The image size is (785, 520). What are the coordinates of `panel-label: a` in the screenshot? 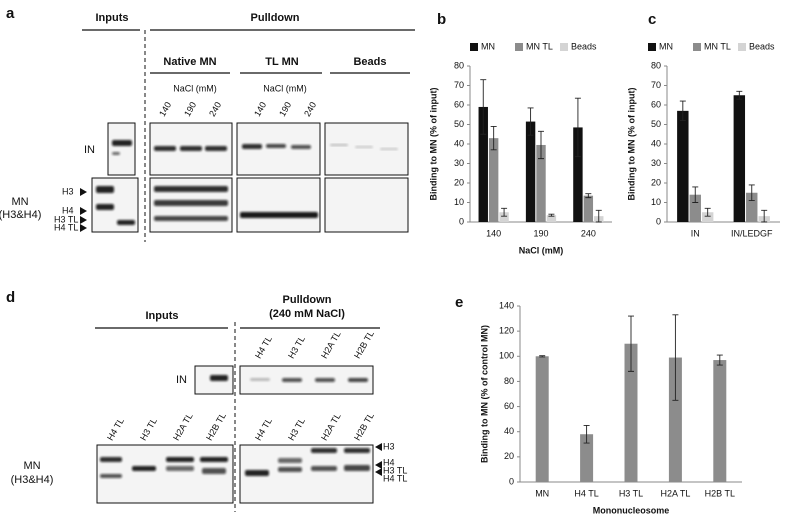 It's located at (10, 13).